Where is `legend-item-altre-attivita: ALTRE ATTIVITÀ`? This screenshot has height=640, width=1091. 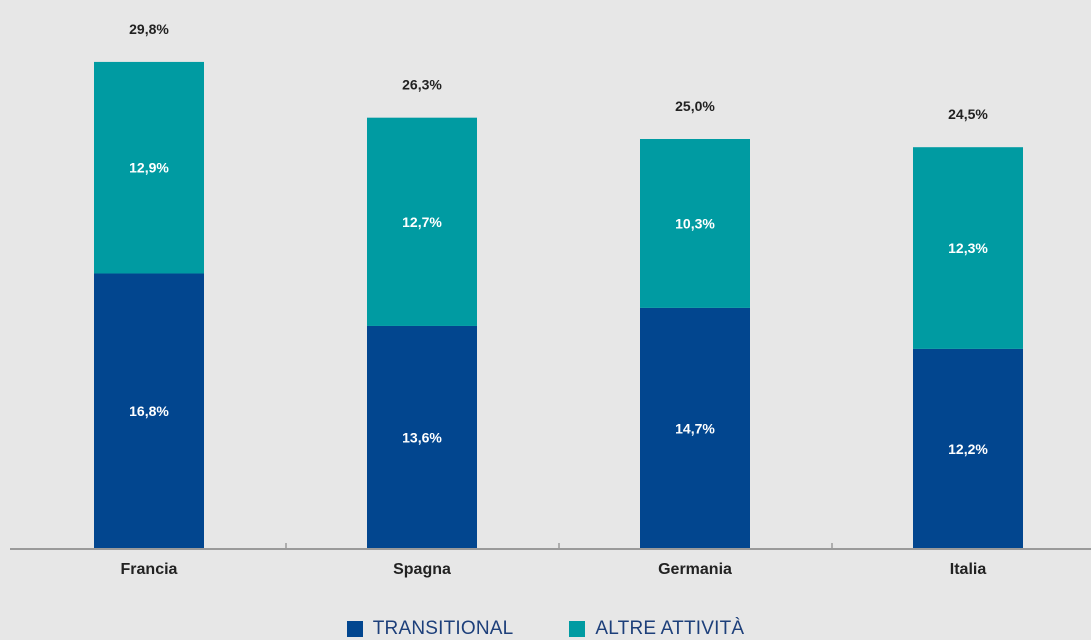 legend-item-altre-attivita: ALTRE ATTIVITÀ is located at coordinates (656, 629).